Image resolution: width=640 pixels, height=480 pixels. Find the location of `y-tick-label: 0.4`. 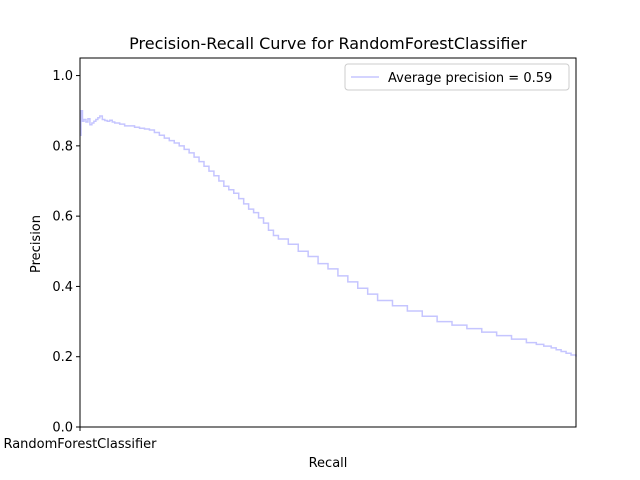

y-tick-label: 0.4 is located at coordinates (62, 287).